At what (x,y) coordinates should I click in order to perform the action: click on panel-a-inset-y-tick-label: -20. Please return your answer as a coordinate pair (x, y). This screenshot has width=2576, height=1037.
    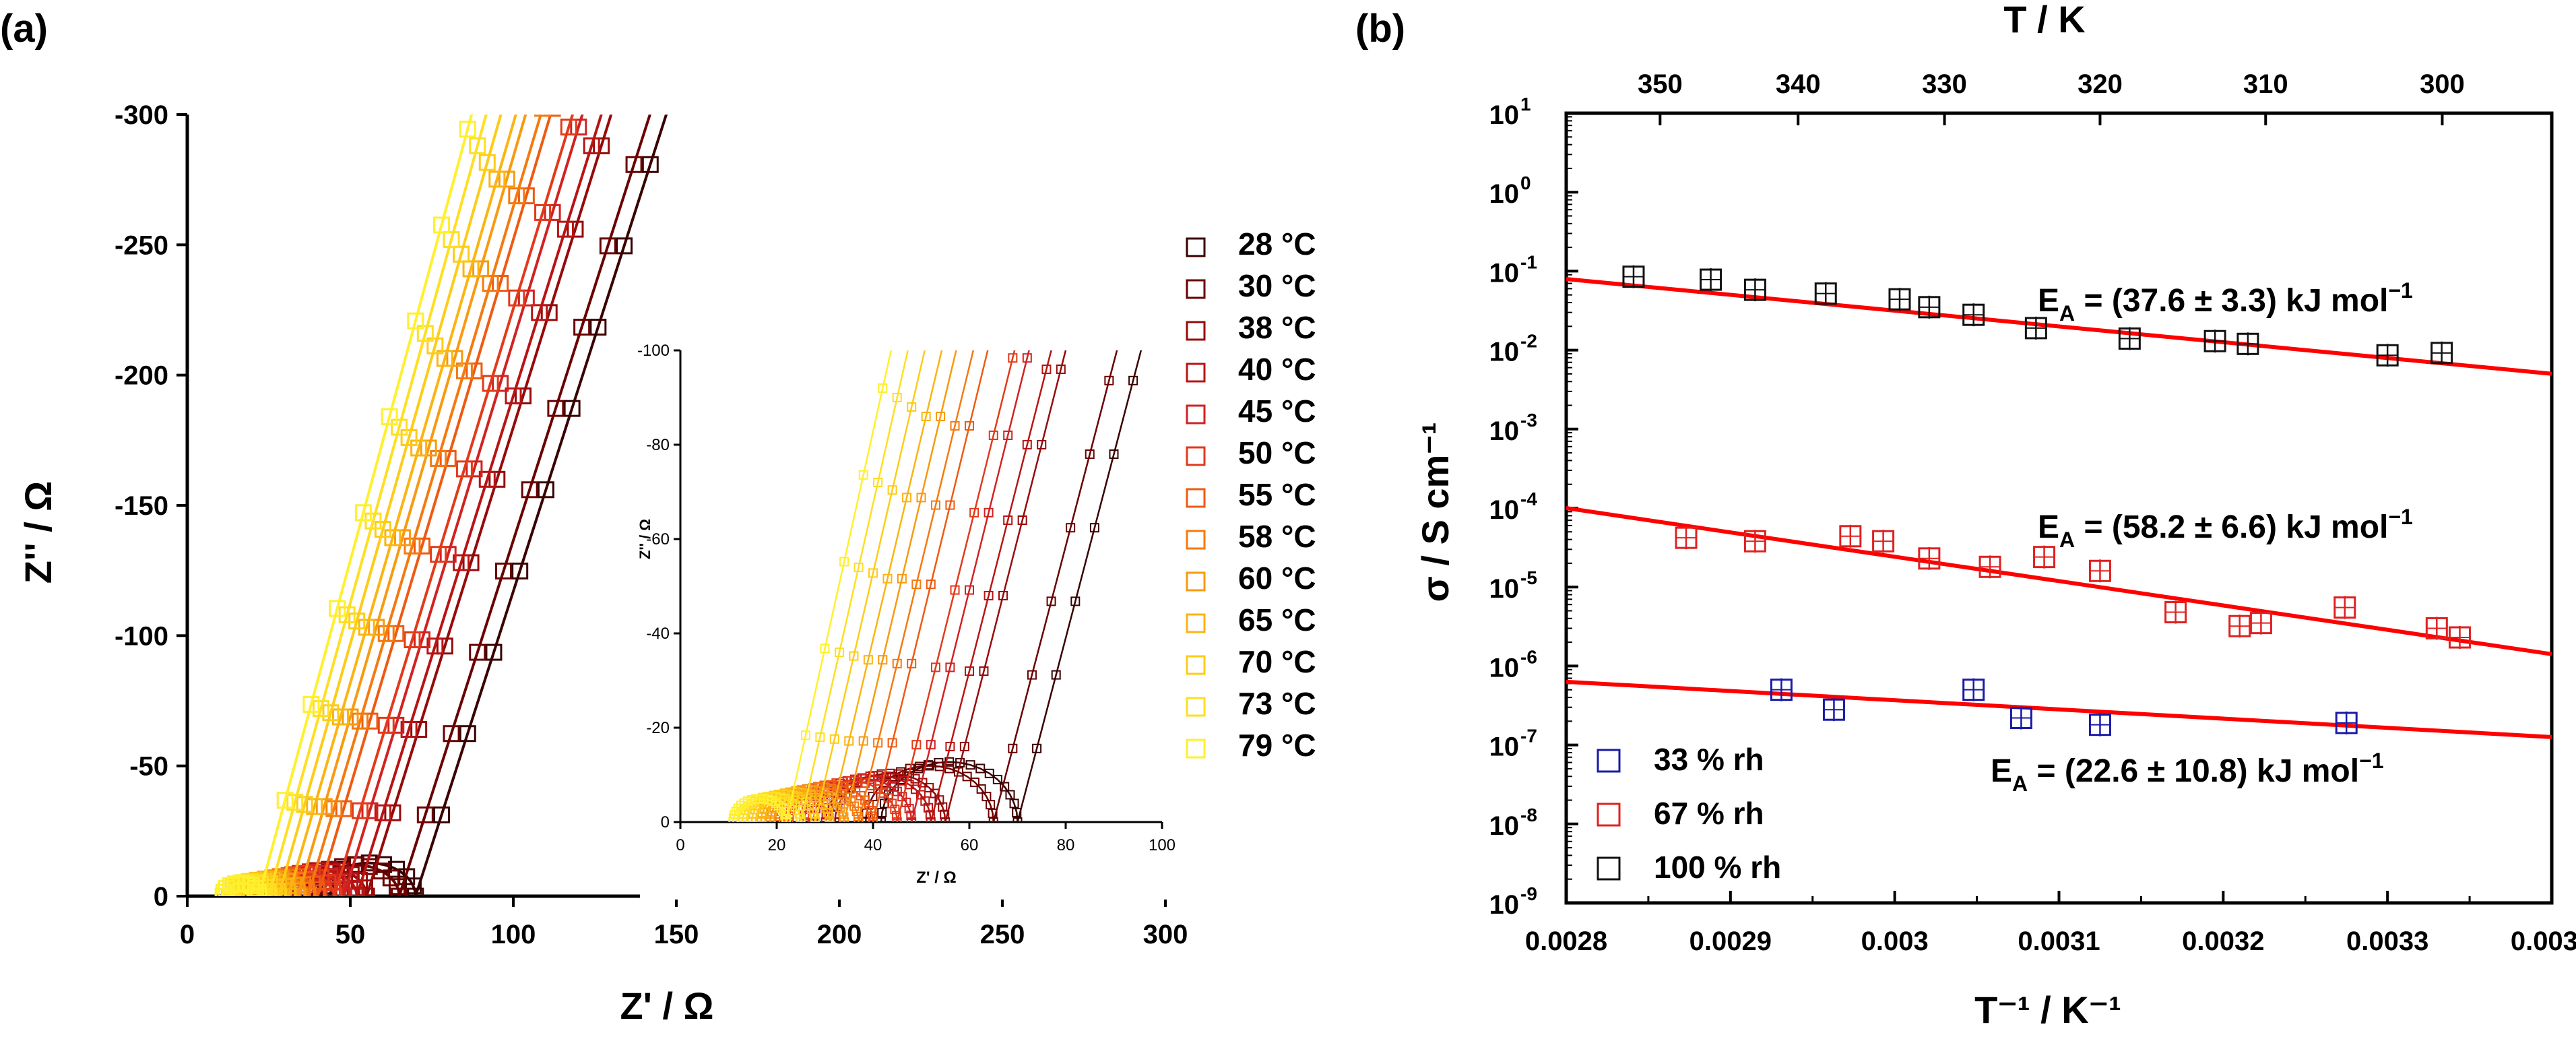
    Looking at the image, I should click on (658, 728).